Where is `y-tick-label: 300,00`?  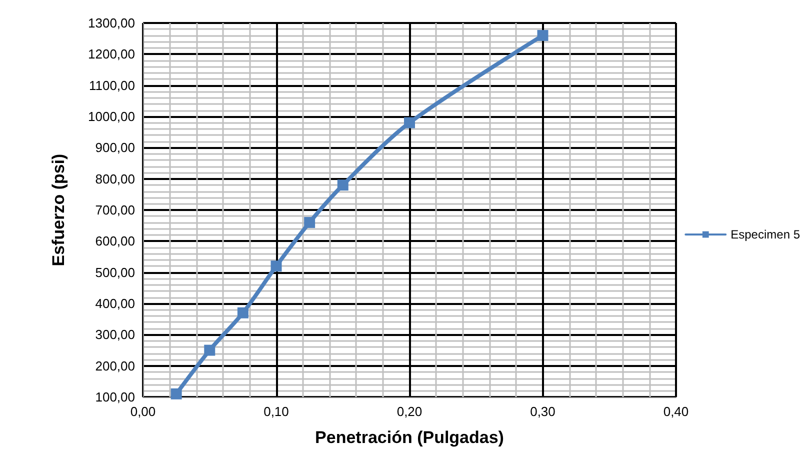
y-tick-label: 300,00 is located at coordinates (115, 334).